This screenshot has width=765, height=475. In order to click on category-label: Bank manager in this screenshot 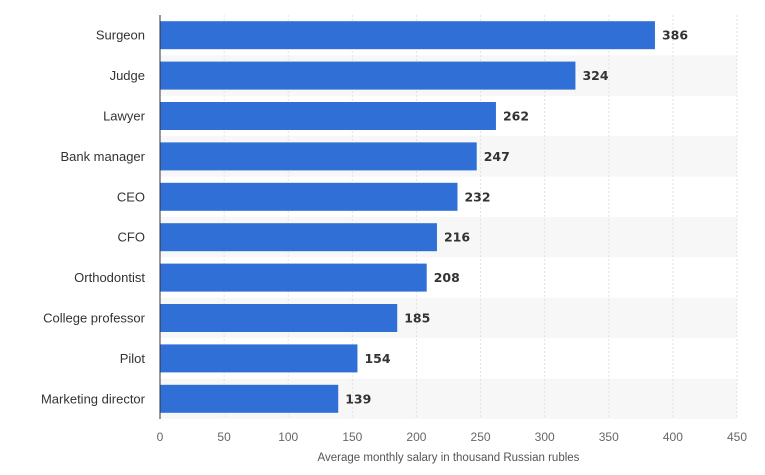, I will do `click(102, 156)`.